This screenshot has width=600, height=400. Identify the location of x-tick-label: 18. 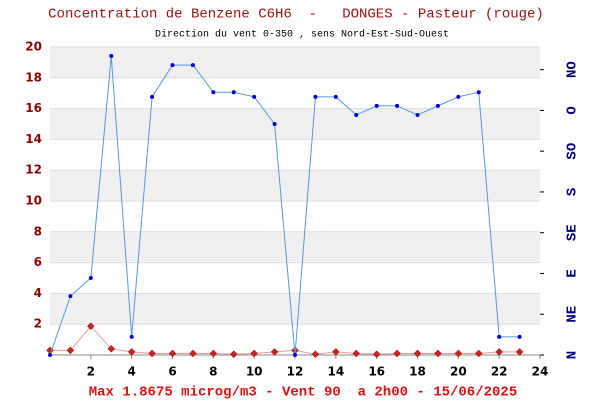
(417, 372).